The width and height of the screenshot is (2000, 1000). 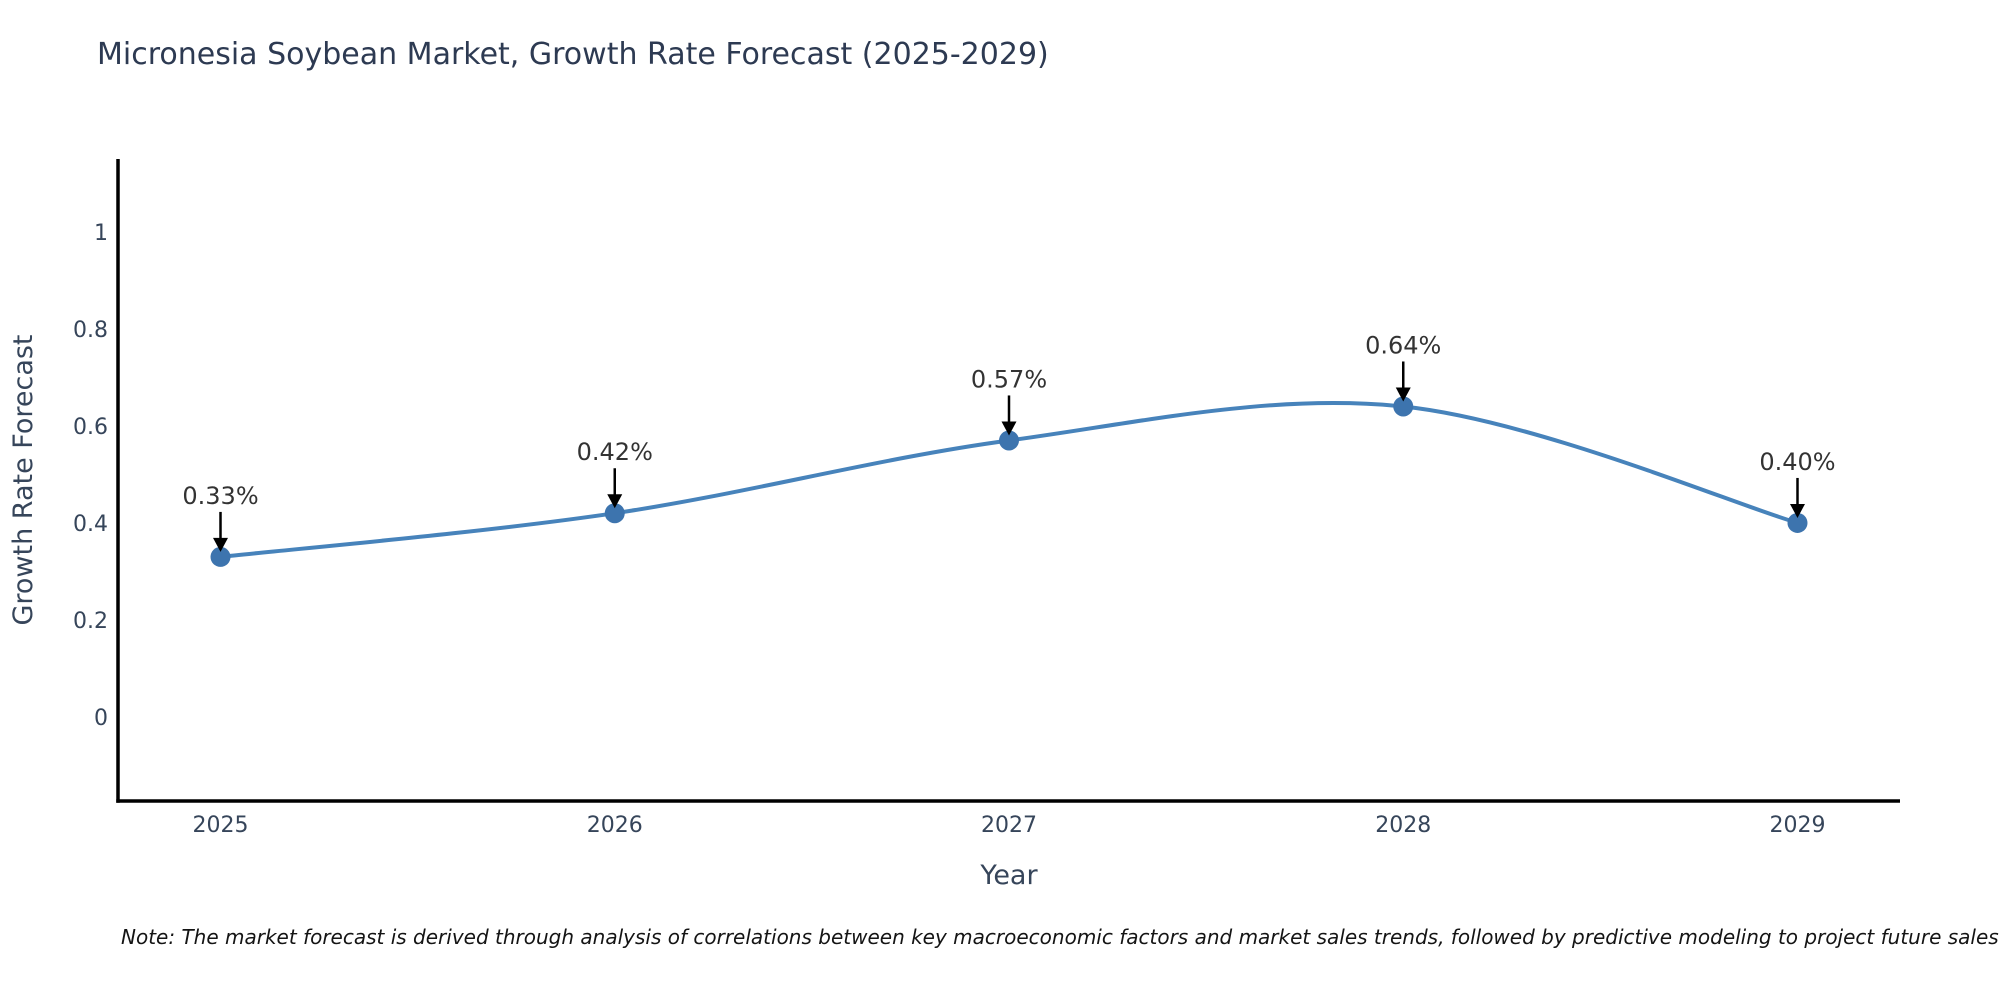 I want to click on y-axis-title: Growth Rate Forecast, so click(x=23, y=479).